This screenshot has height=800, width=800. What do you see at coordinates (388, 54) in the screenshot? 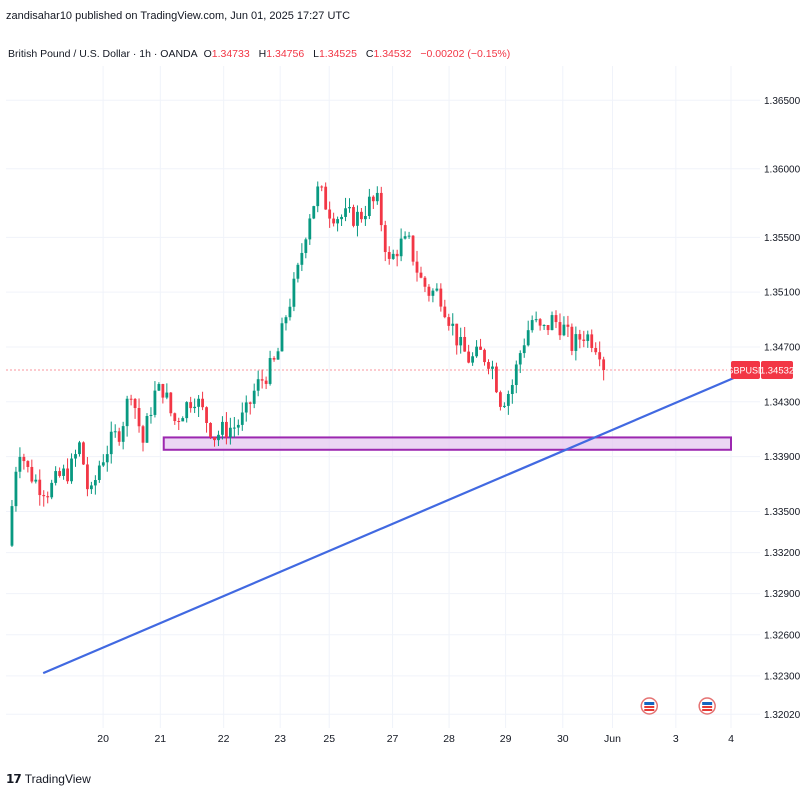
I see `close-value: C1.34532` at bounding box center [388, 54].